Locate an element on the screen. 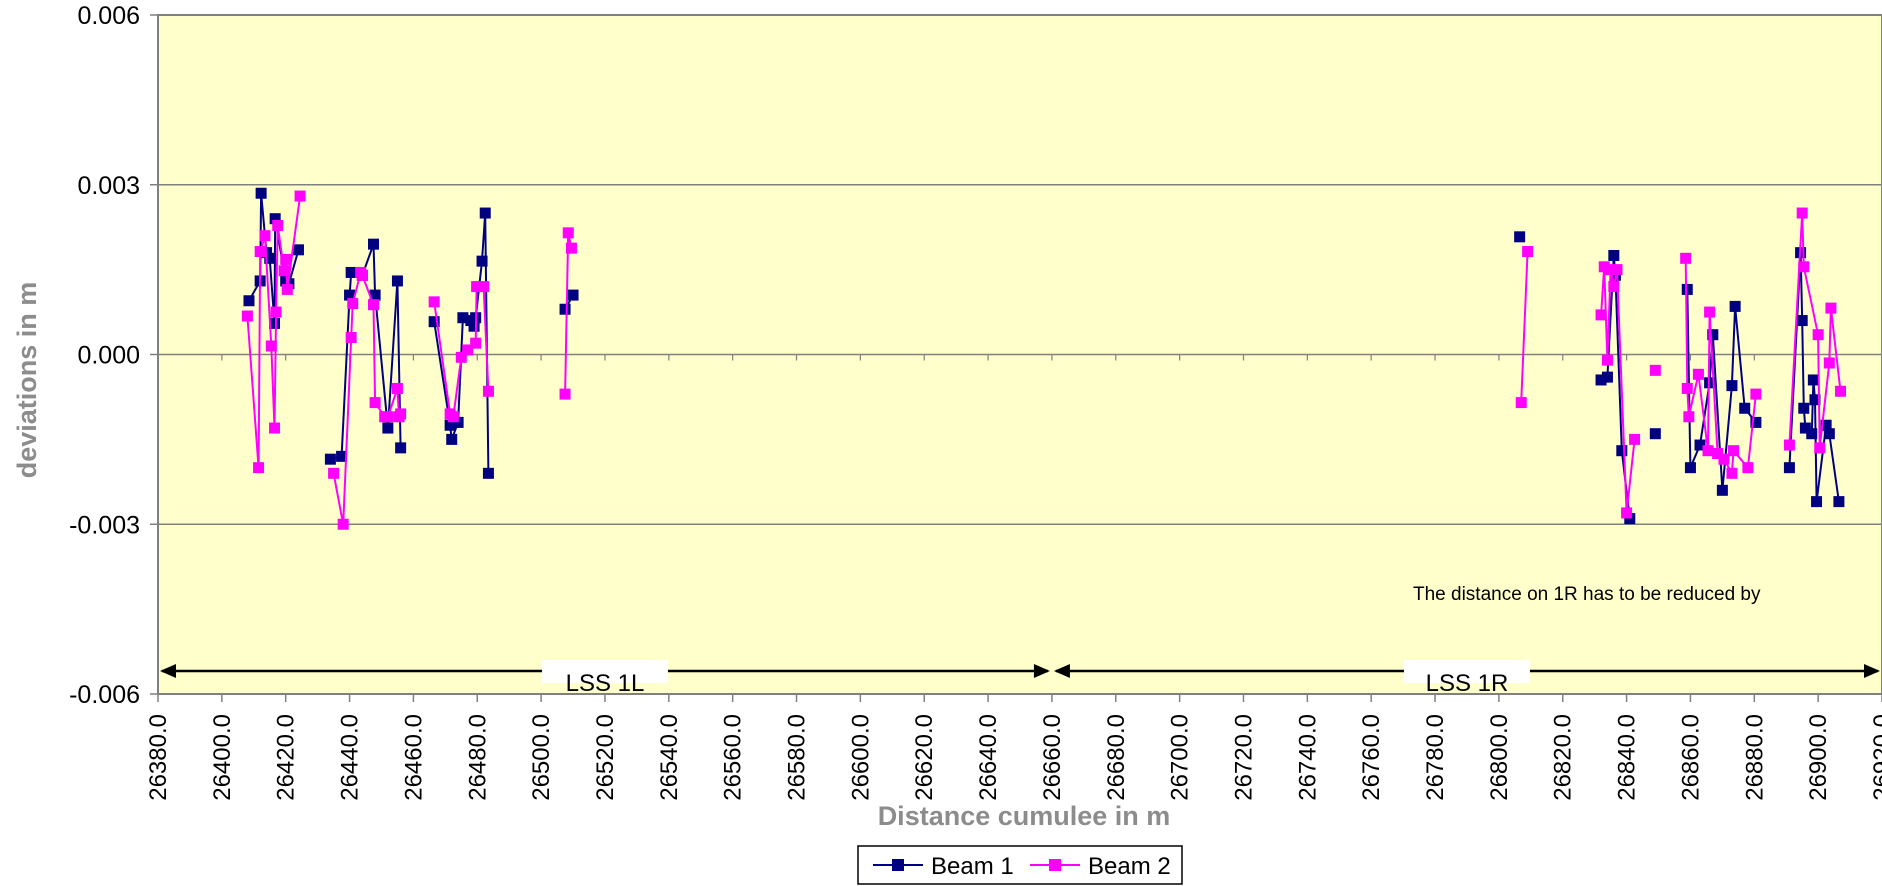  x-tick-label-17: 26720.0 is located at coordinates (1243, 757).